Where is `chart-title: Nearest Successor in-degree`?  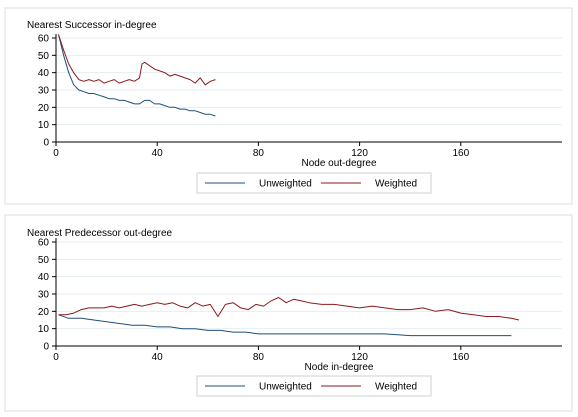
chart-title: Nearest Successor in-degree is located at coordinates (92, 25).